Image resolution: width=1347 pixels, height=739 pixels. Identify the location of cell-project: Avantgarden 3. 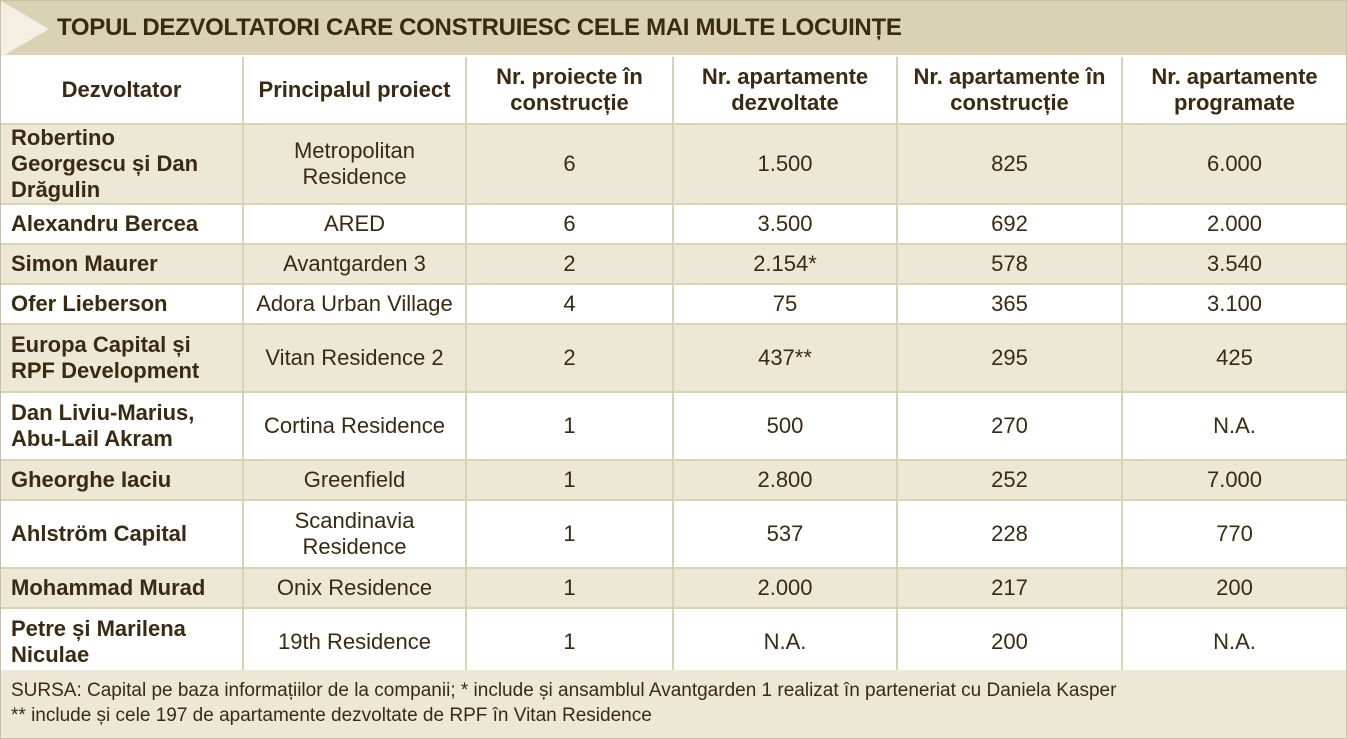
(355, 264).